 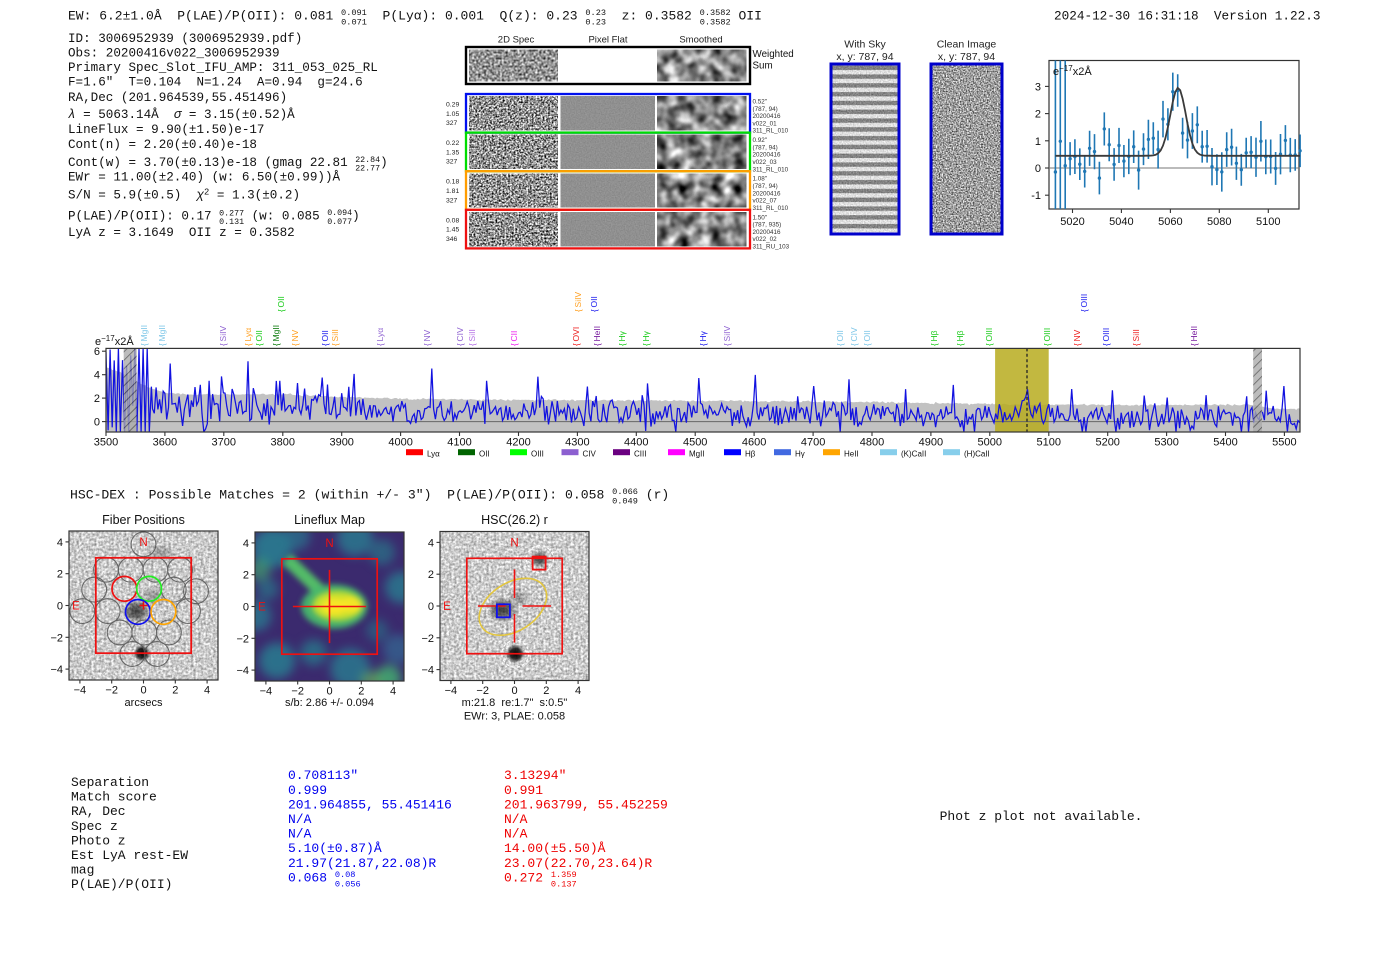 What do you see at coordinates (555, 848) in the screenshot?
I see `svg-text: 14.00(±5.50)Å` at bounding box center [555, 848].